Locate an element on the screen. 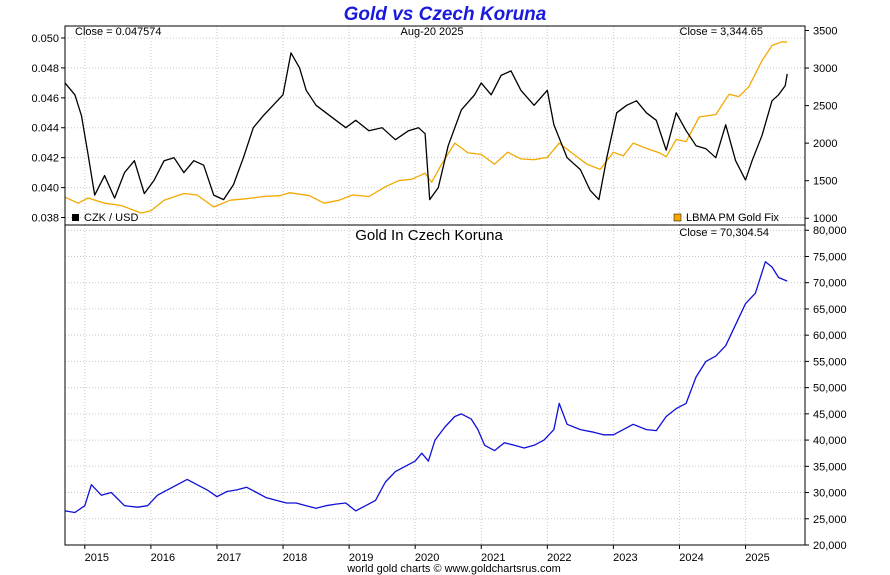 The image size is (890, 575). bottom-right-tick-label-8: 40,000 is located at coordinates (830, 441).